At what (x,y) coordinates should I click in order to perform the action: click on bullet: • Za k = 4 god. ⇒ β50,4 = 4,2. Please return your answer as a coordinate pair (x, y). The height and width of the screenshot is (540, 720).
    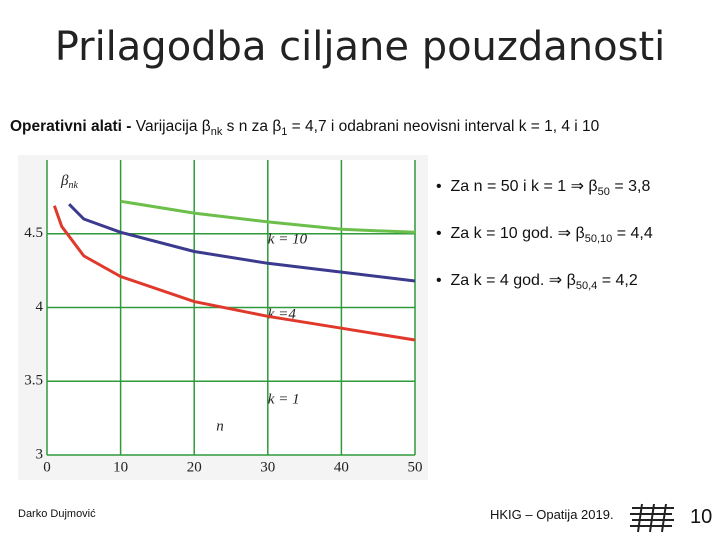
    Looking at the image, I should click on (537, 282).